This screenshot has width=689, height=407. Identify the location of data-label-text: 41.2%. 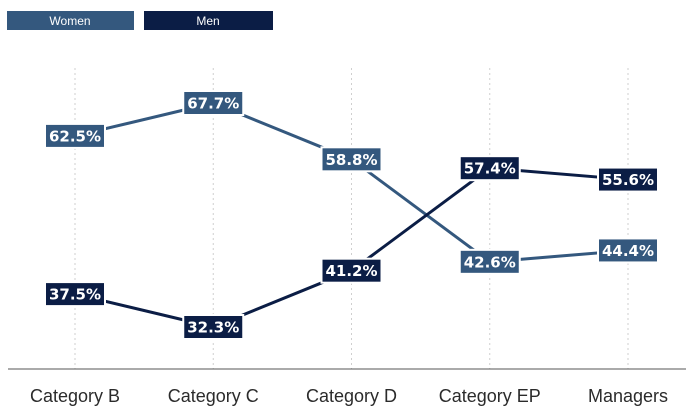
(351, 271).